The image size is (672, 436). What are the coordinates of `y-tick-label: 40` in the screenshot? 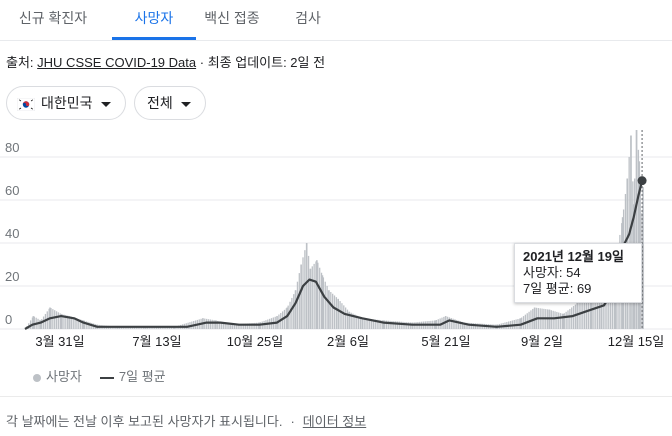 It's located at (12, 233).